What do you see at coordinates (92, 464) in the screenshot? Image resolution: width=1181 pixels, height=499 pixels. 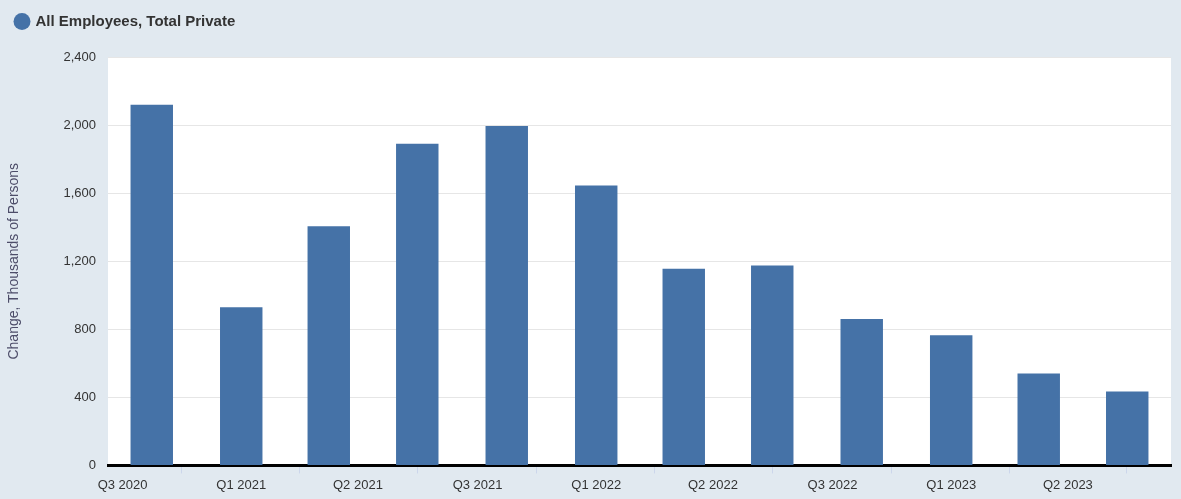 I see `y-tick-label: 0` at bounding box center [92, 464].